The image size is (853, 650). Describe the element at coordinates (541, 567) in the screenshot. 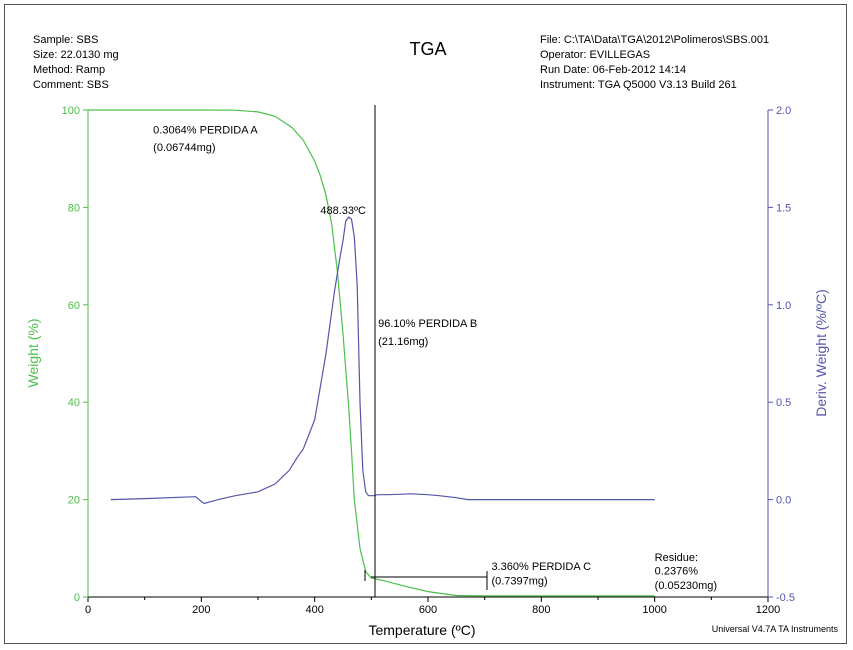

I see `annotation-perdida-c-1: 3.360% PERDIDA C` at that location.